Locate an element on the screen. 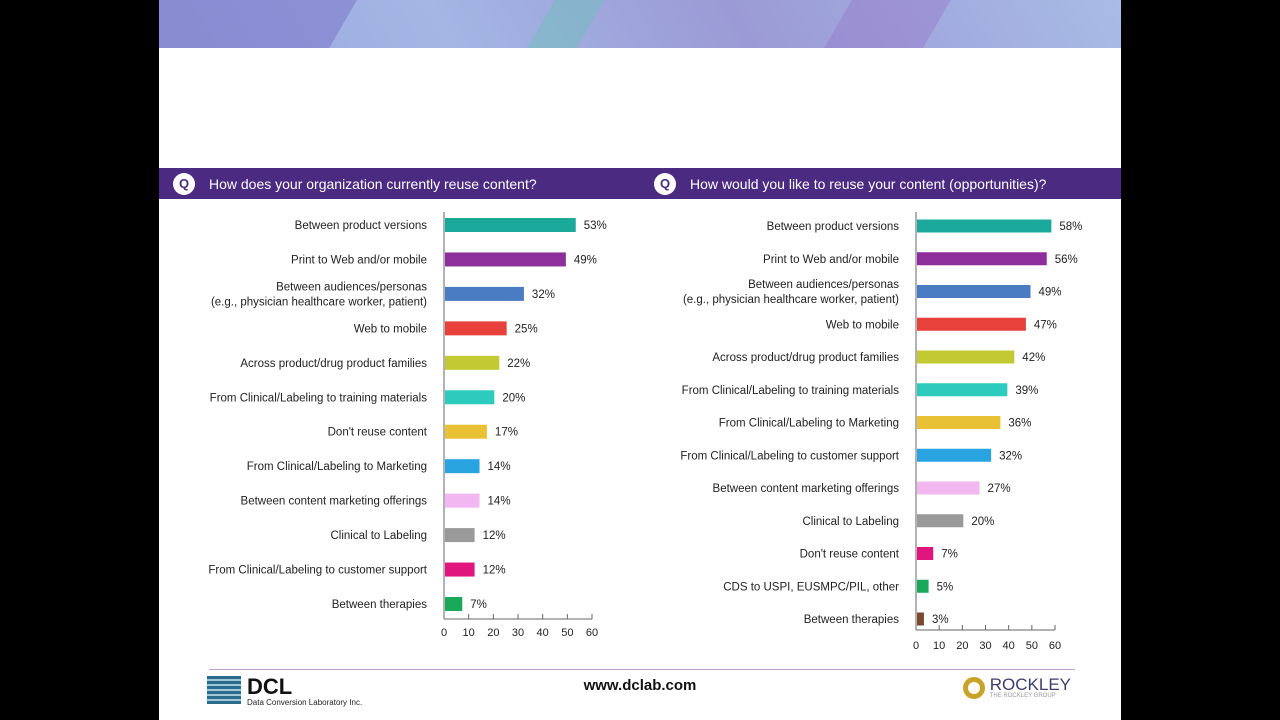 Image resolution: width=1280 pixels, height=720 pixels. rockley-logo-text: ROCKLEY is located at coordinates (1030, 684).